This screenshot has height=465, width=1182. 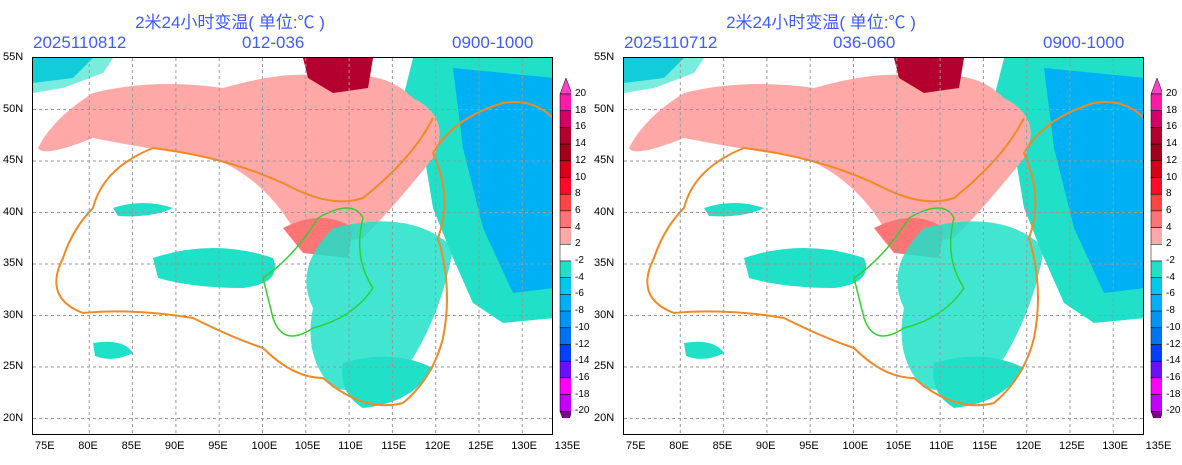 What do you see at coordinates (864, 42) in the screenshot?
I see `forecast-range: 036-060` at bounding box center [864, 42].